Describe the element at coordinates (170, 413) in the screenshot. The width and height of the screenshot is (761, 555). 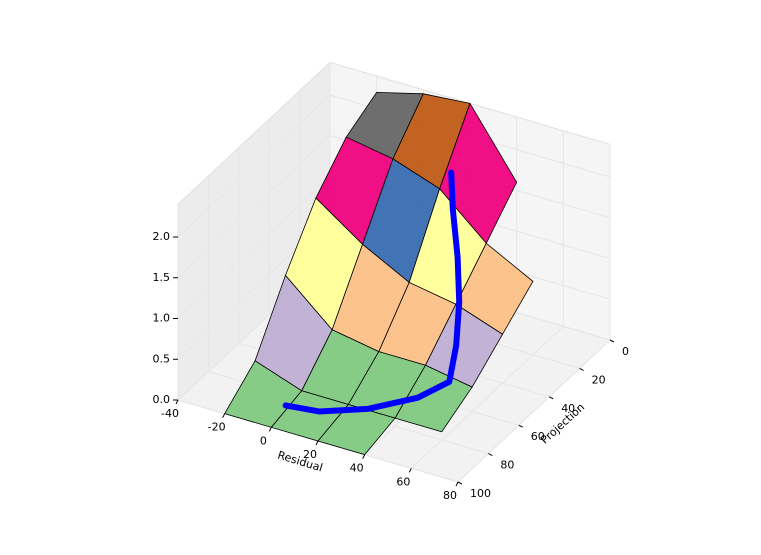
I see `x-tick-label: -40` at that location.